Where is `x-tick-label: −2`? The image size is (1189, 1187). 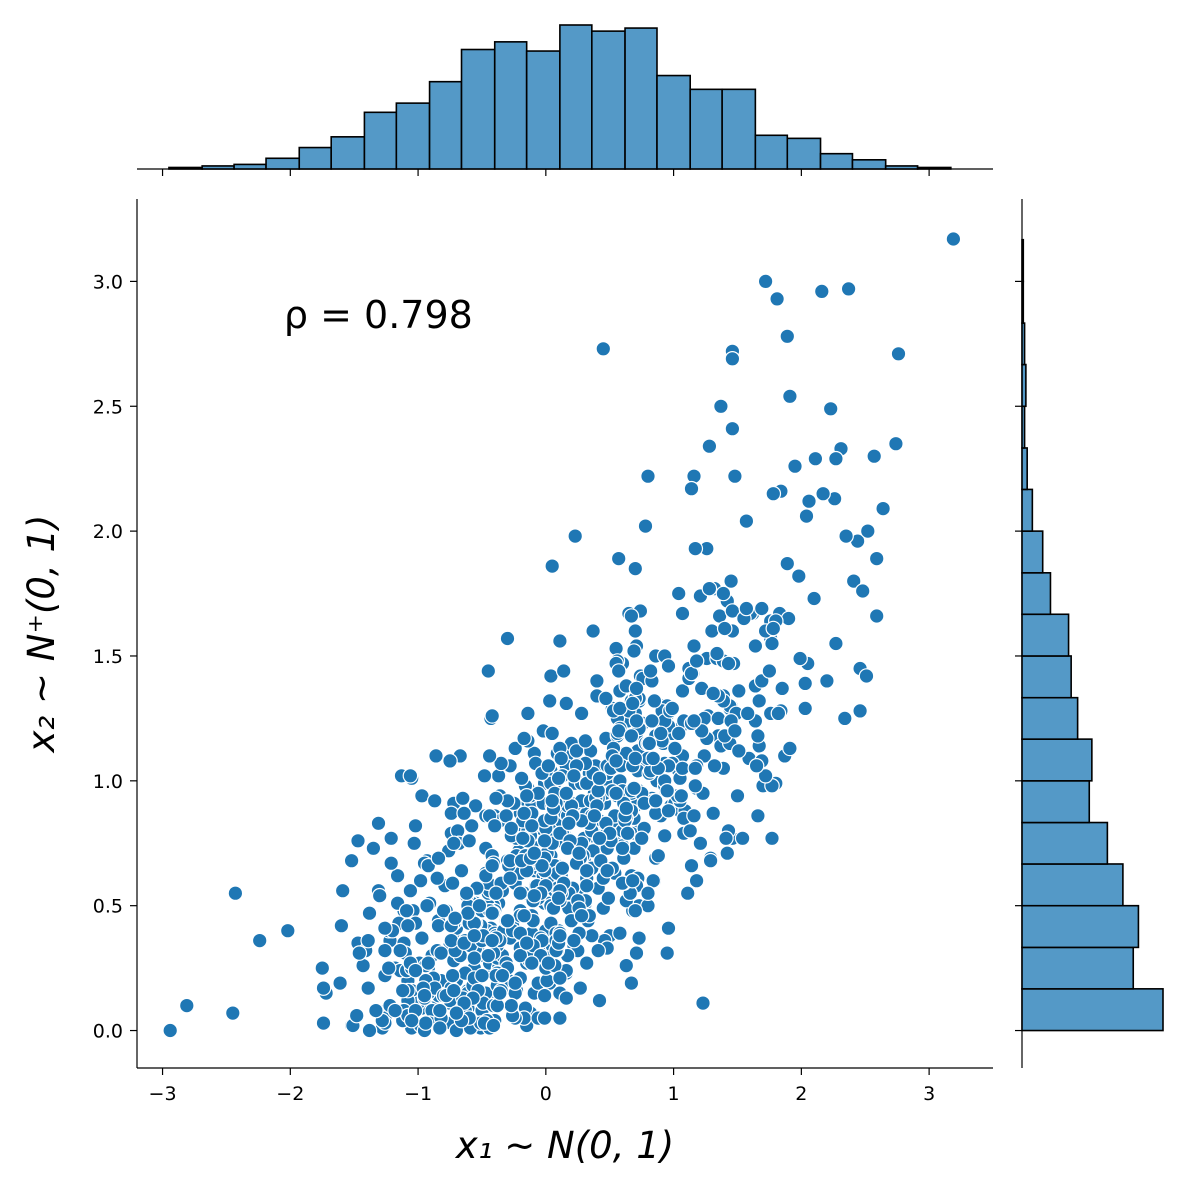
x-tick-label: −2 is located at coordinates (290, 1094).